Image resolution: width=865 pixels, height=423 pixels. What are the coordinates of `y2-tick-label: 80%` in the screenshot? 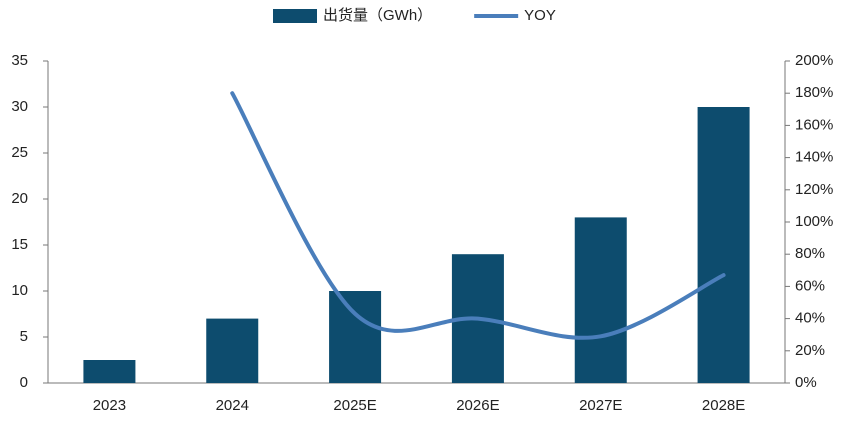 It's located at (810, 253).